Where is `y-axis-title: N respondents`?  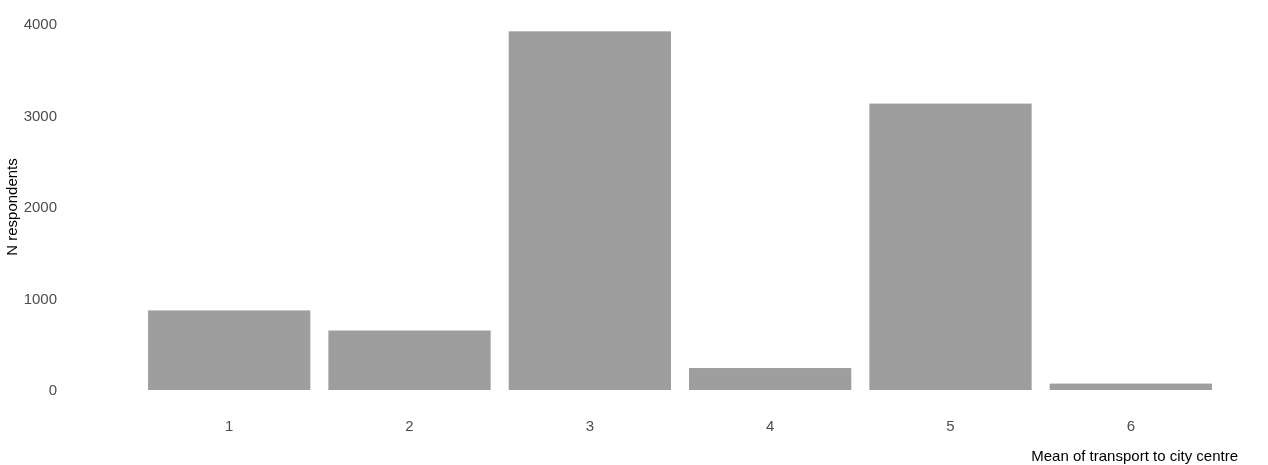
y-axis-title: N respondents is located at coordinates (11, 207).